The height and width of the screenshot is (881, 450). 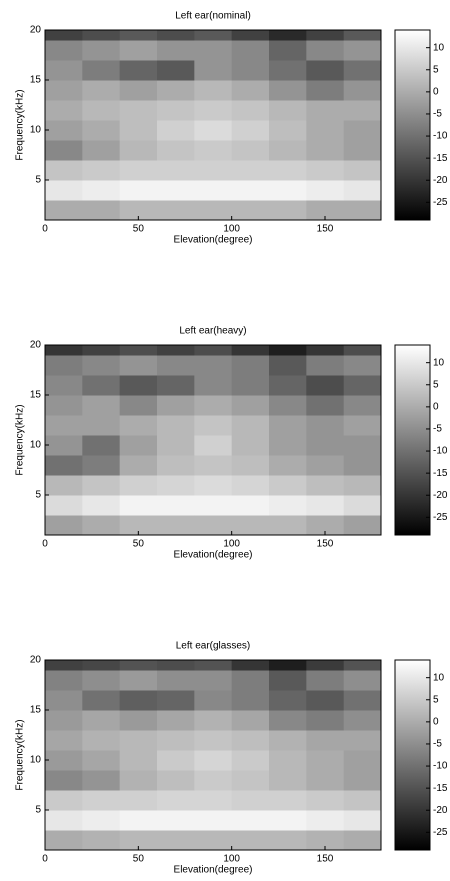 What do you see at coordinates (36, 395) in the screenshot?
I see `y-tick-label: 15` at bounding box center [36, 395].